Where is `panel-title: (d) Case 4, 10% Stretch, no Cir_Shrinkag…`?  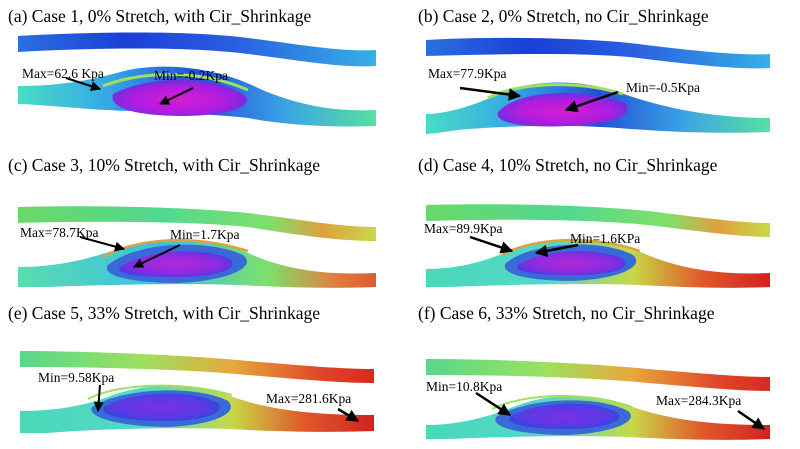 panel-title: (d) Case 4, 10% Stretch, no Cir_Shrinkag… is located at coordinates (568, 165).